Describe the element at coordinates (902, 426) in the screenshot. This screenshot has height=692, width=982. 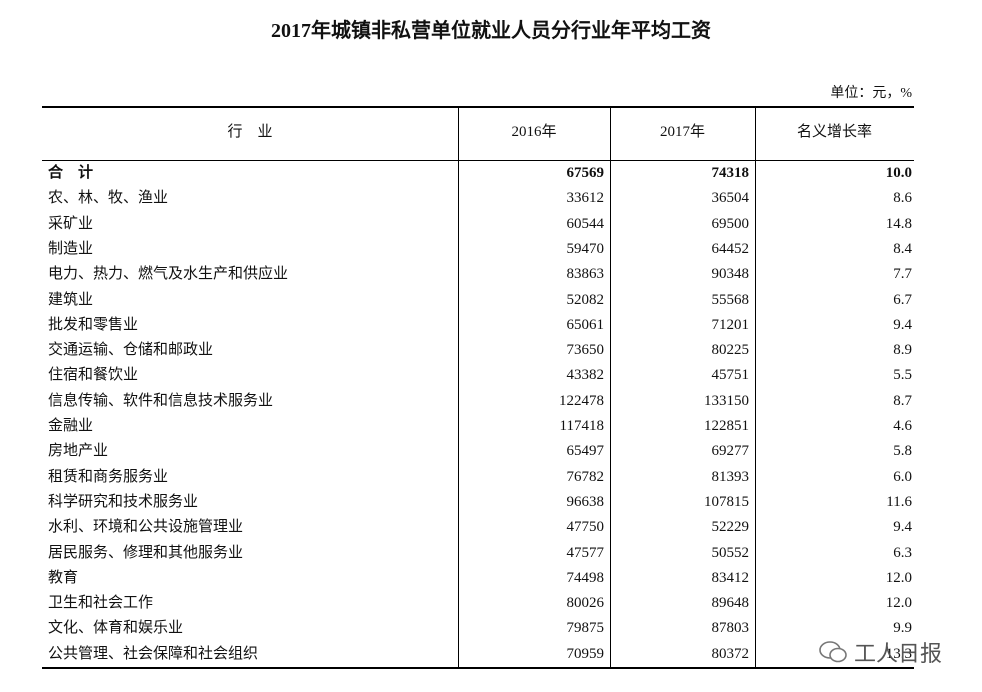
I see `cell: 4.6` at that location.